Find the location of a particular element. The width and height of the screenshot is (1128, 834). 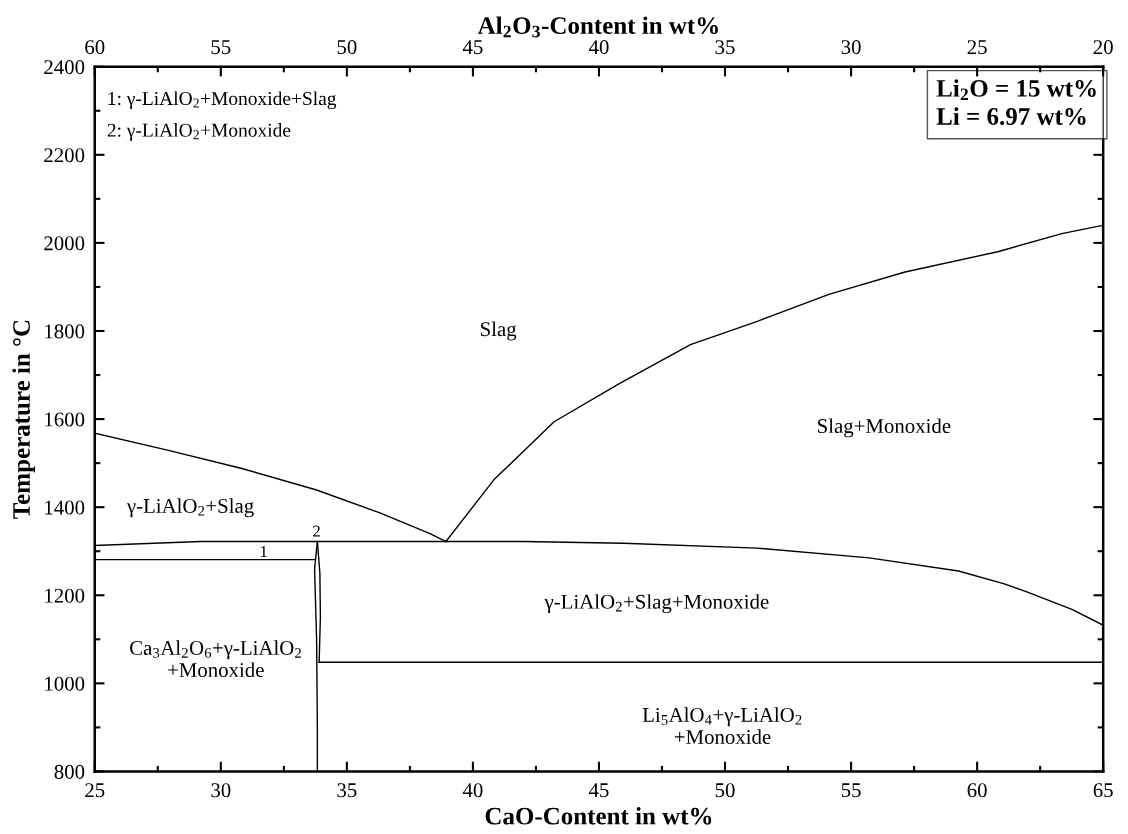

annotation: γ-LiAlO$_{2}$+Slag+Monoxide is located at coordinates (656, 604).